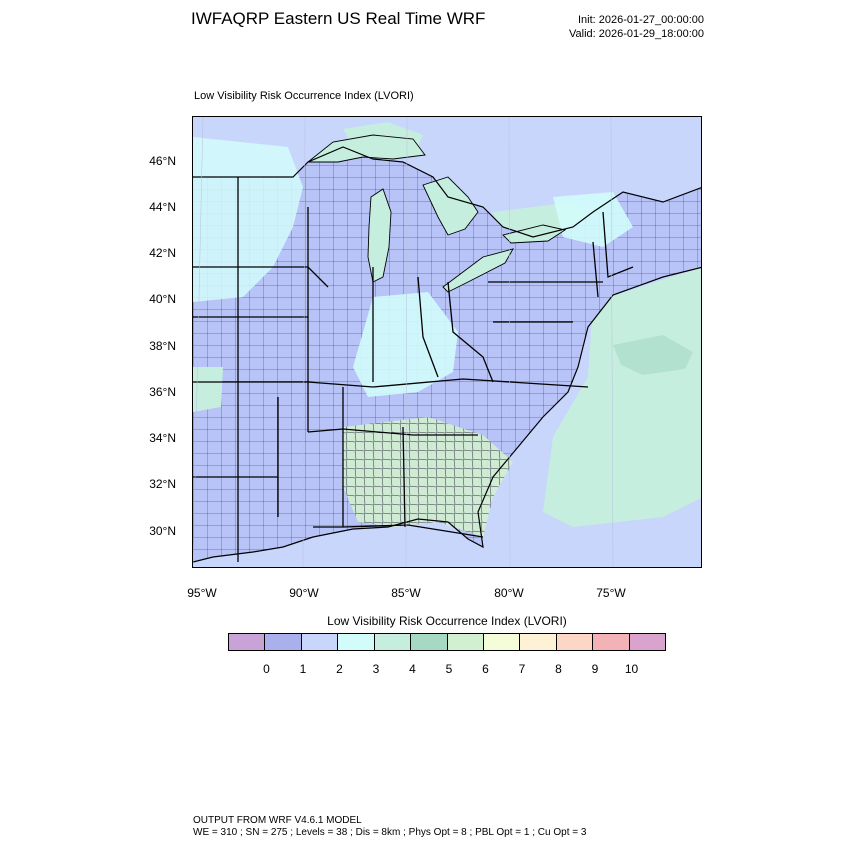 The image size is (850, 850). What do you see at coordinates (406, 593) in the screenshot?
I see `lon-label-85: 85°W` at bounding box center [406, 593].